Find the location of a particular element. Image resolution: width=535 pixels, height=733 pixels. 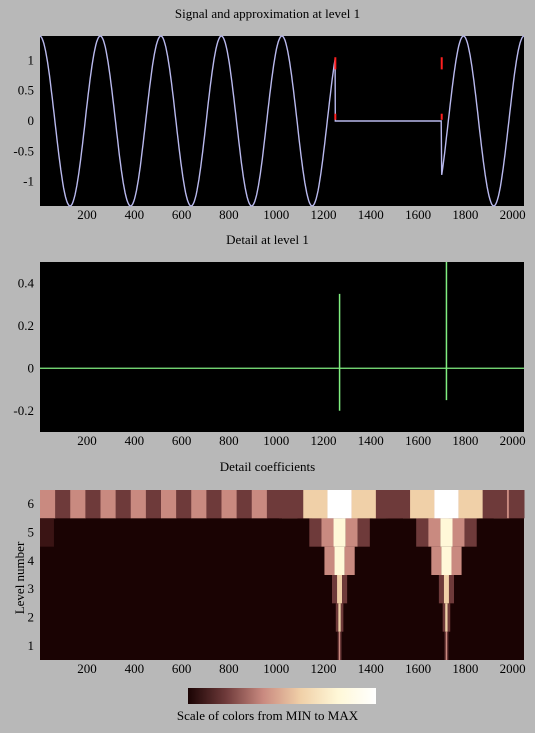

bottom-y-tick-label: 3 is located at coordinates (31, 588).